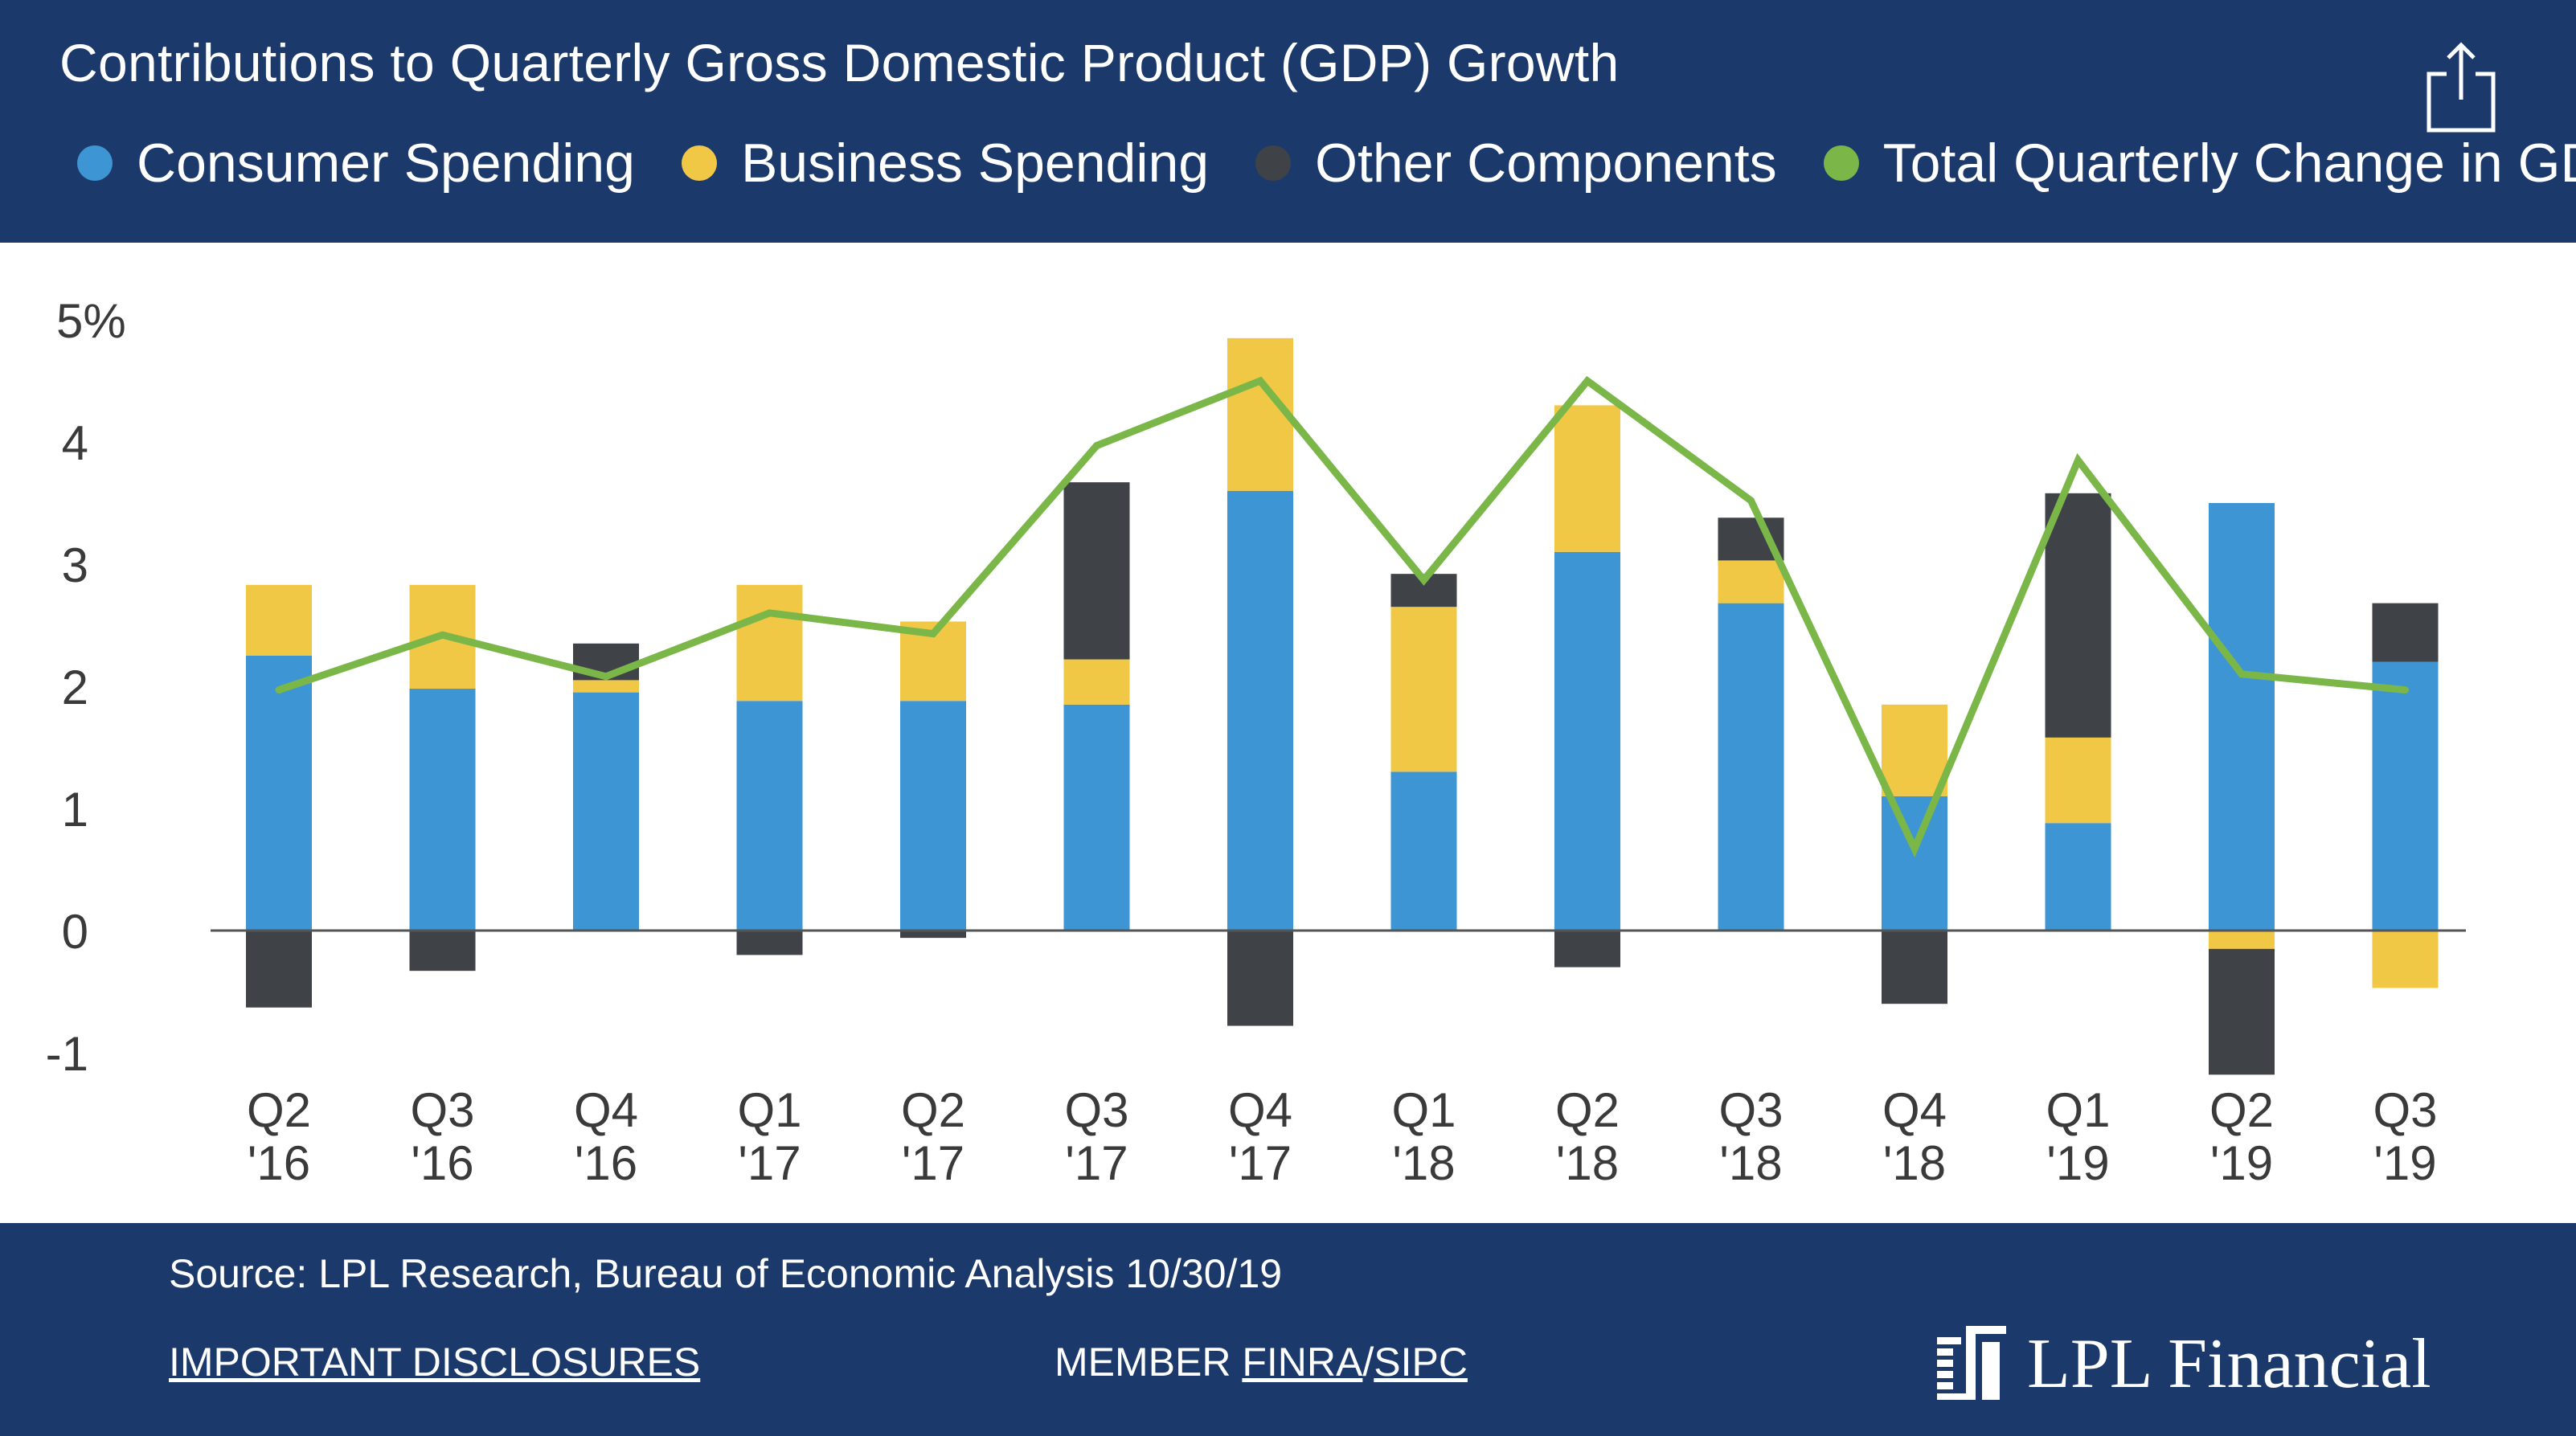 This screenshot has height=1436, width=2576. Describe the element at coordinates (1273, 163) in the screenshot. I see `legend-dot-other-components` at that location.